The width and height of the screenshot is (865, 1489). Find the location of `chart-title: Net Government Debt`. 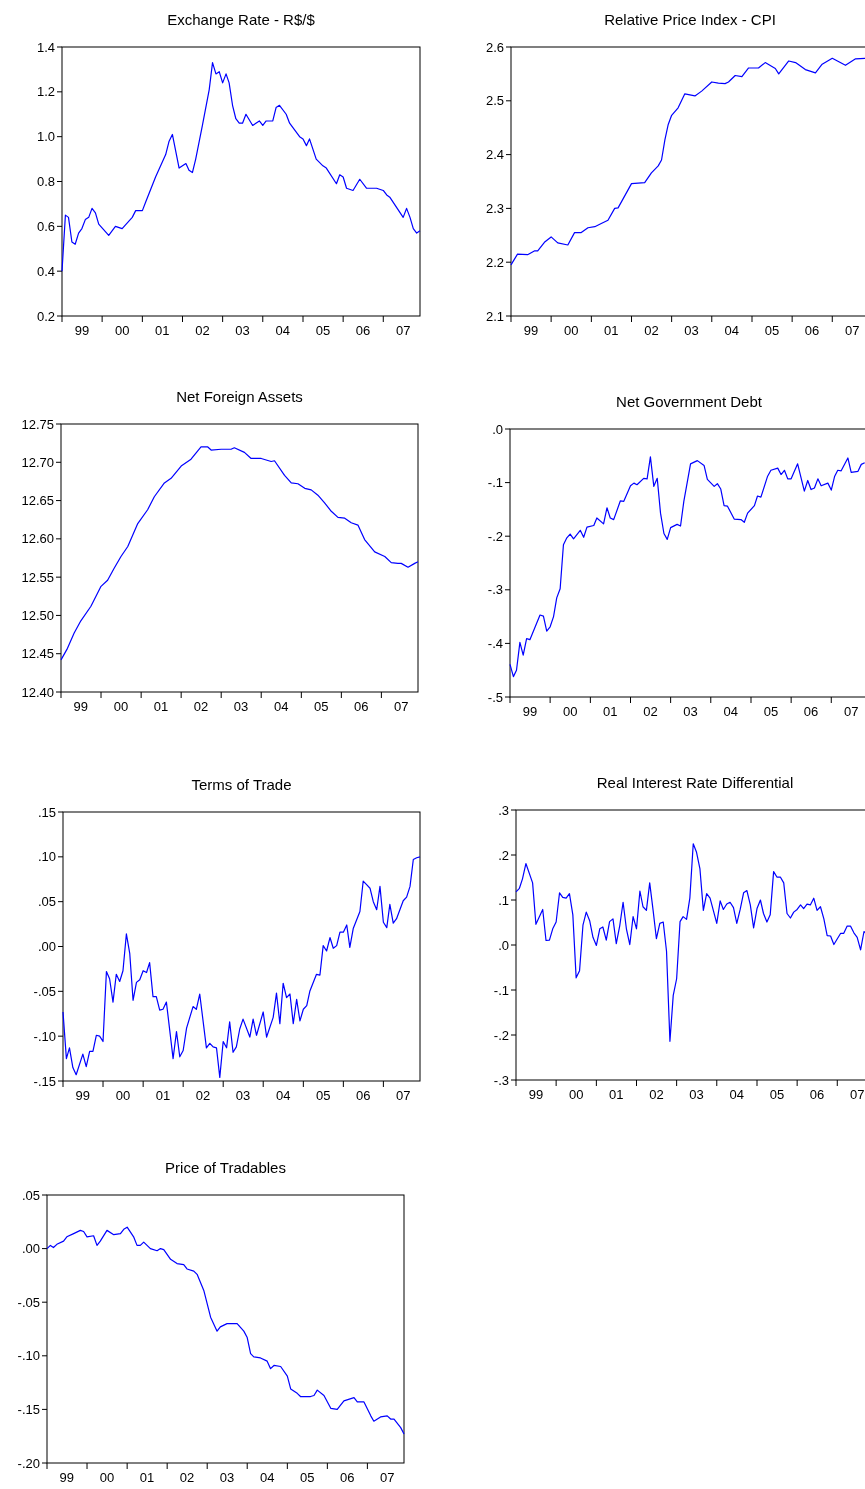

chart-title: Net Government Debt is located at coordinates (689, 401).